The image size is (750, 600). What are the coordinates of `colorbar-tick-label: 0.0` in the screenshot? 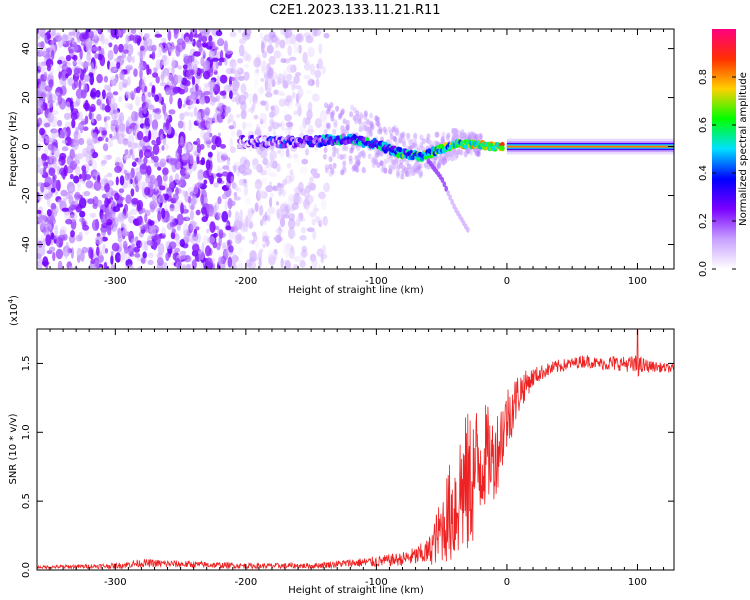 It's located at (703, 269).